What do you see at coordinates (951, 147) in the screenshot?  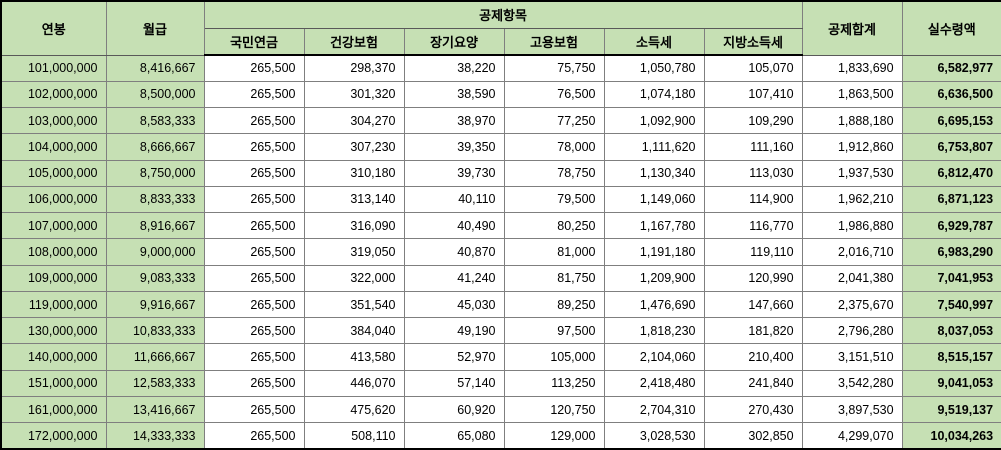 I see `cell-net-pay: 6,753,807` at bounding box center [951, 147].